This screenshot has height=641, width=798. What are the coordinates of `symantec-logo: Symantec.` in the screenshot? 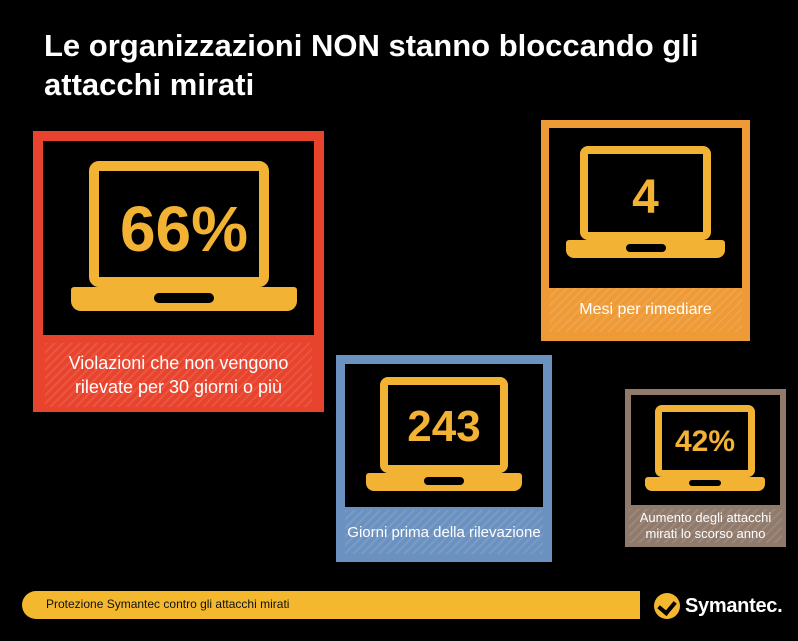 It's located at (718, 606).